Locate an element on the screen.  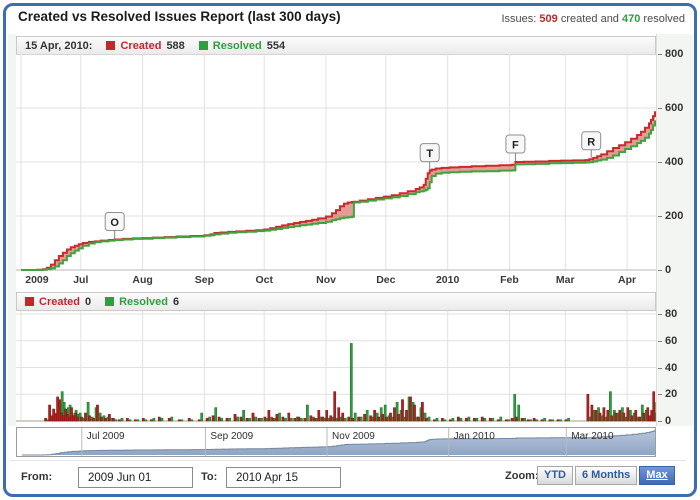
svg-text: T is located at coordinates (429, 154).